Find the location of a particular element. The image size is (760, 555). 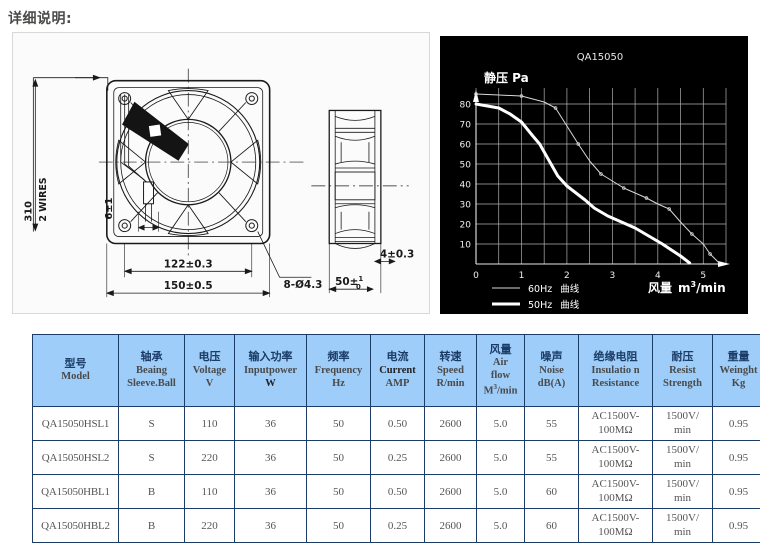

label-frame-size: 150±0.5 is located at coordinates (188, 286).